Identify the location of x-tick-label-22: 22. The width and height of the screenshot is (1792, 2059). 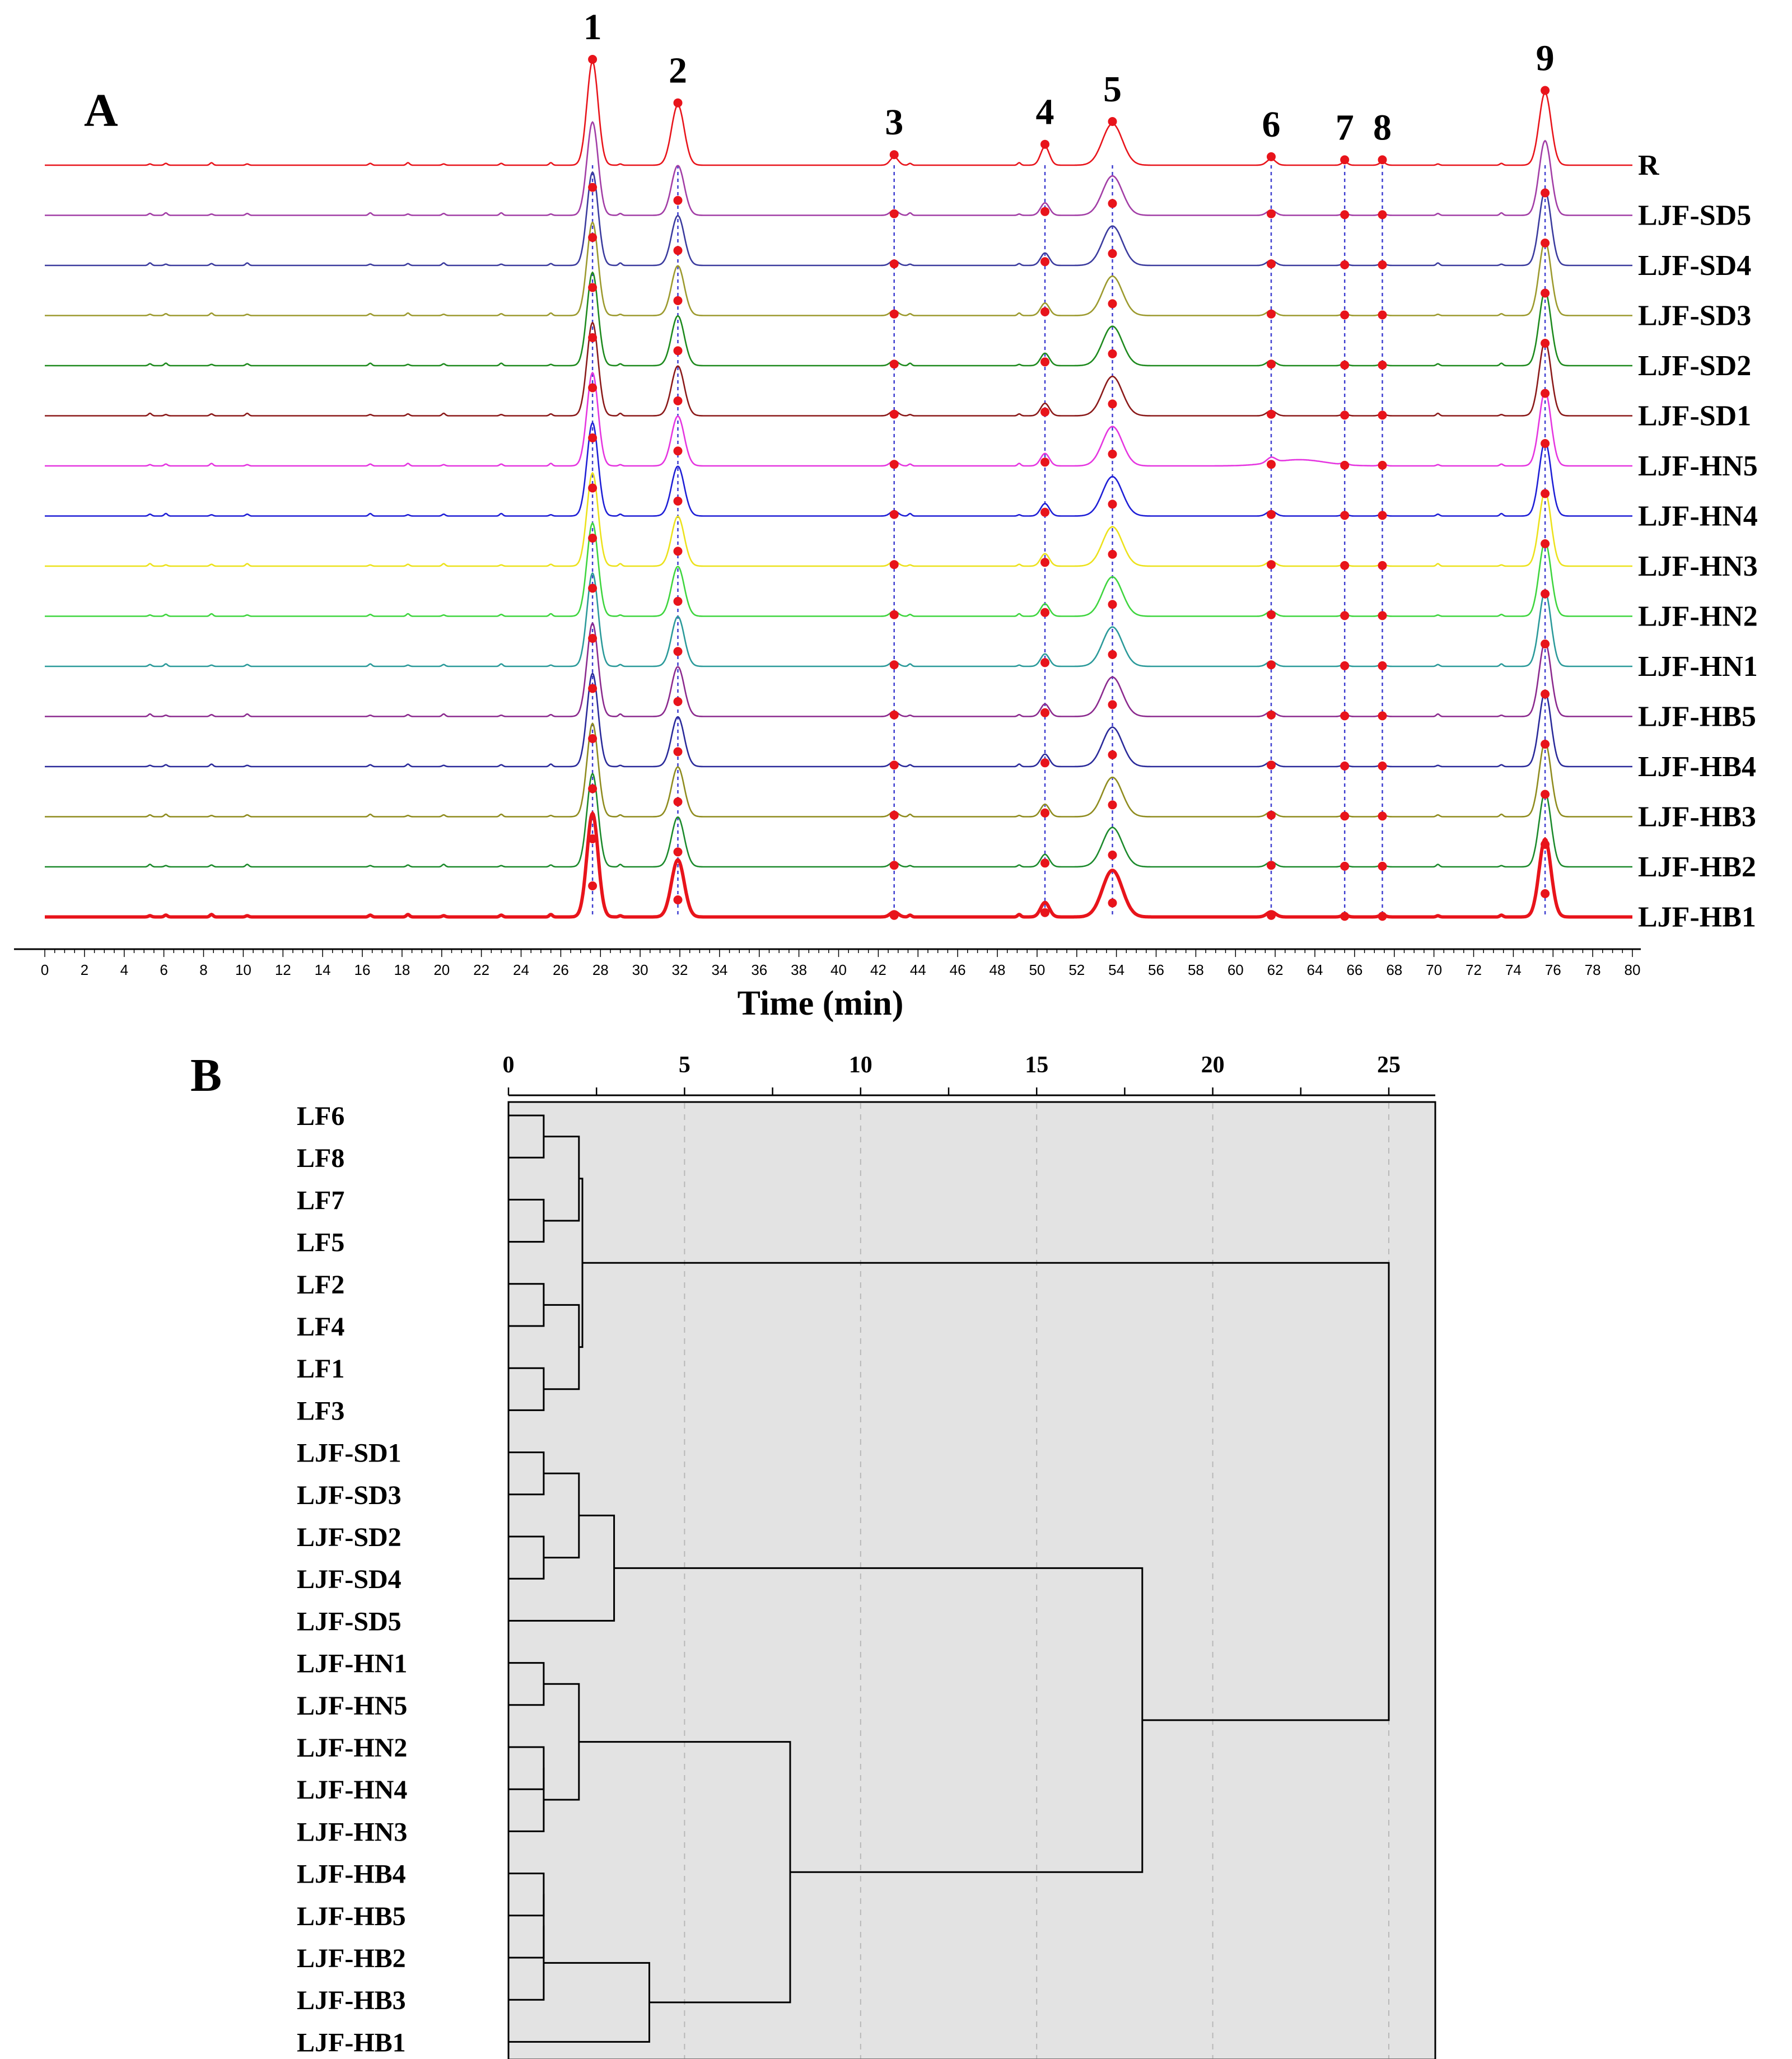
(481, 970).